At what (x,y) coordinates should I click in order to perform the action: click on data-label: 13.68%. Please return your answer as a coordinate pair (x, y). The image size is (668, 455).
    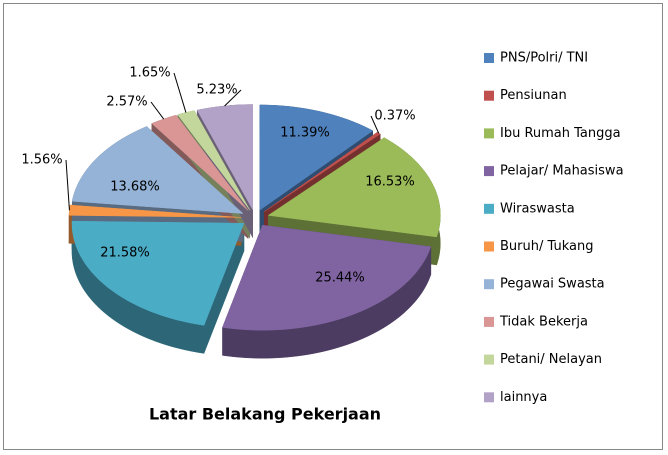
    Looking at the image, I should click on (135, 187).